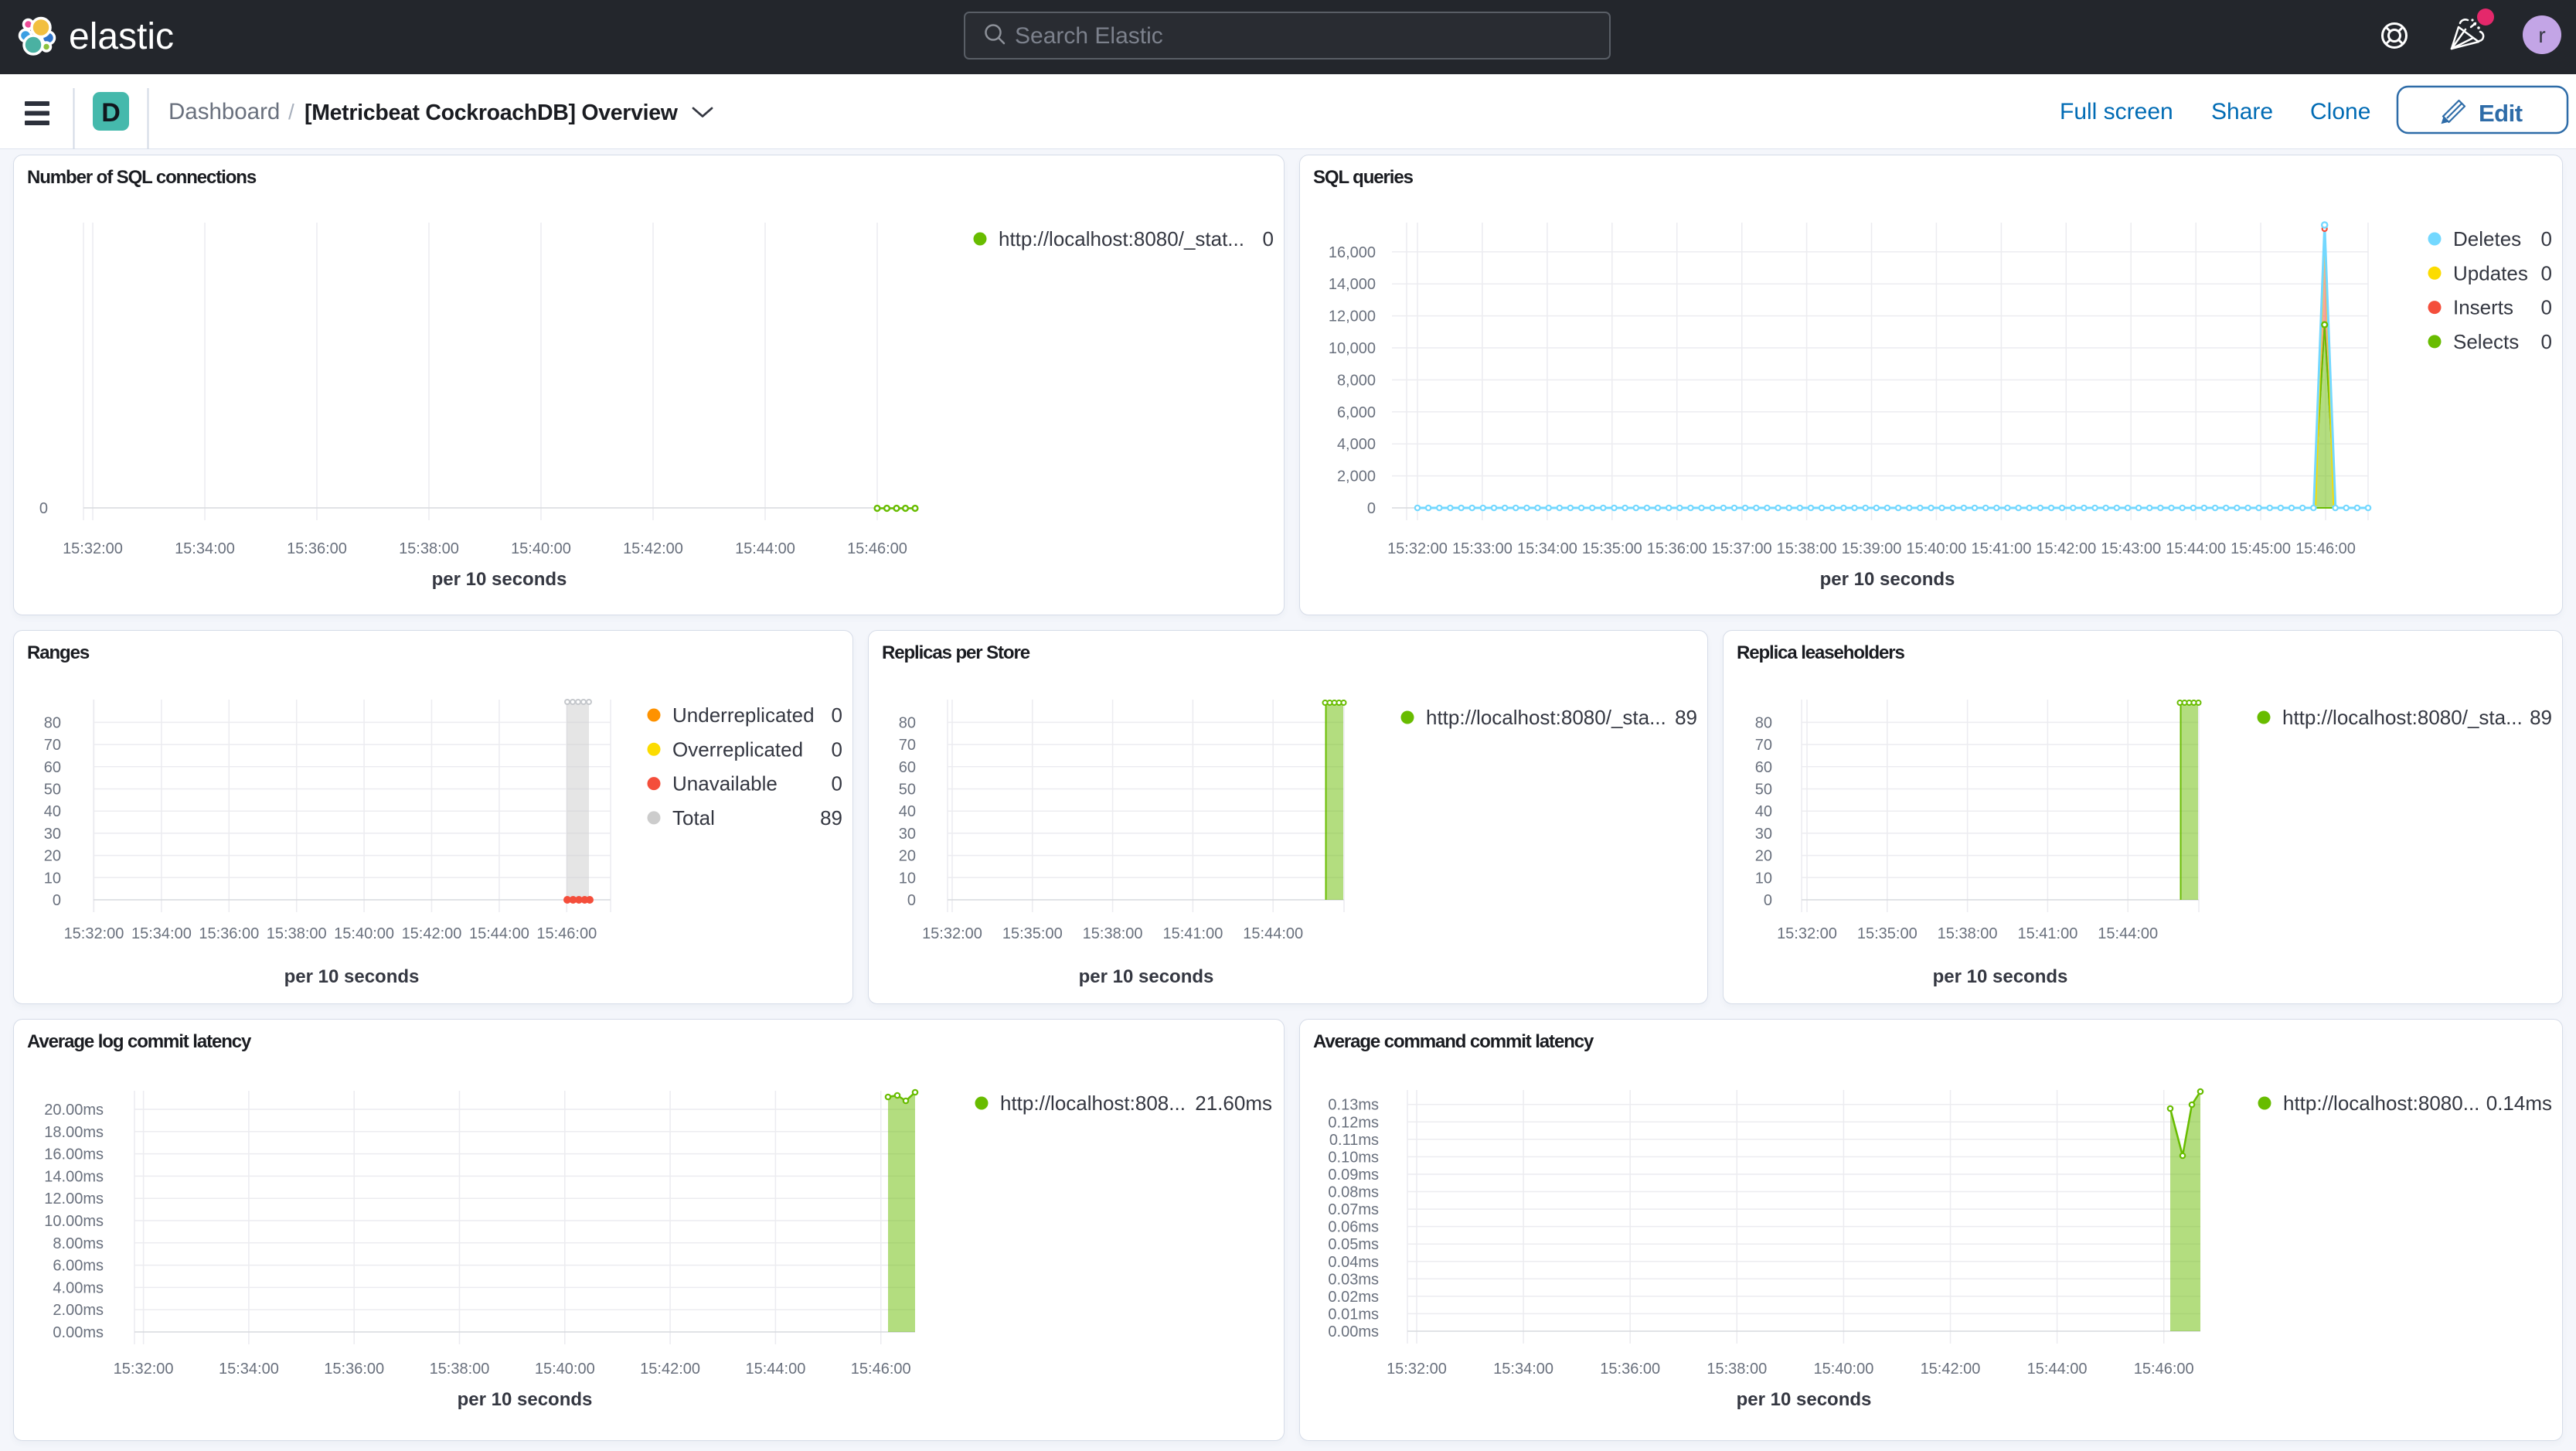 The image size is (2576, 1451). I want to click on svg-text: Total, so click(693, 817).